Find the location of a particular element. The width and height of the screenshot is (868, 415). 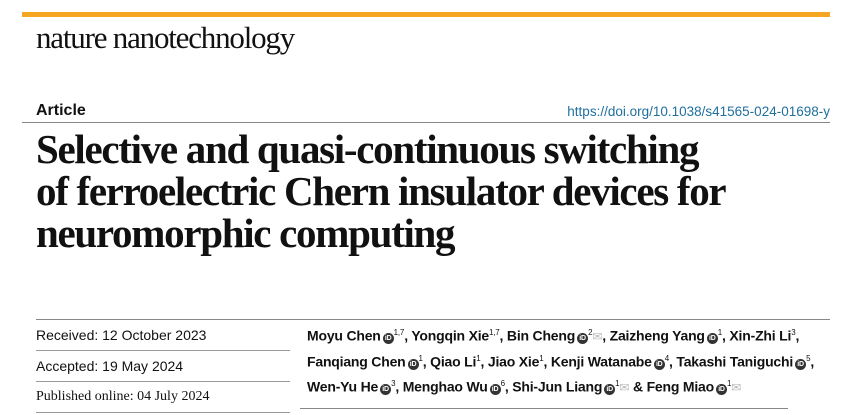

article-type: Article is located at coordinates (61, 110).